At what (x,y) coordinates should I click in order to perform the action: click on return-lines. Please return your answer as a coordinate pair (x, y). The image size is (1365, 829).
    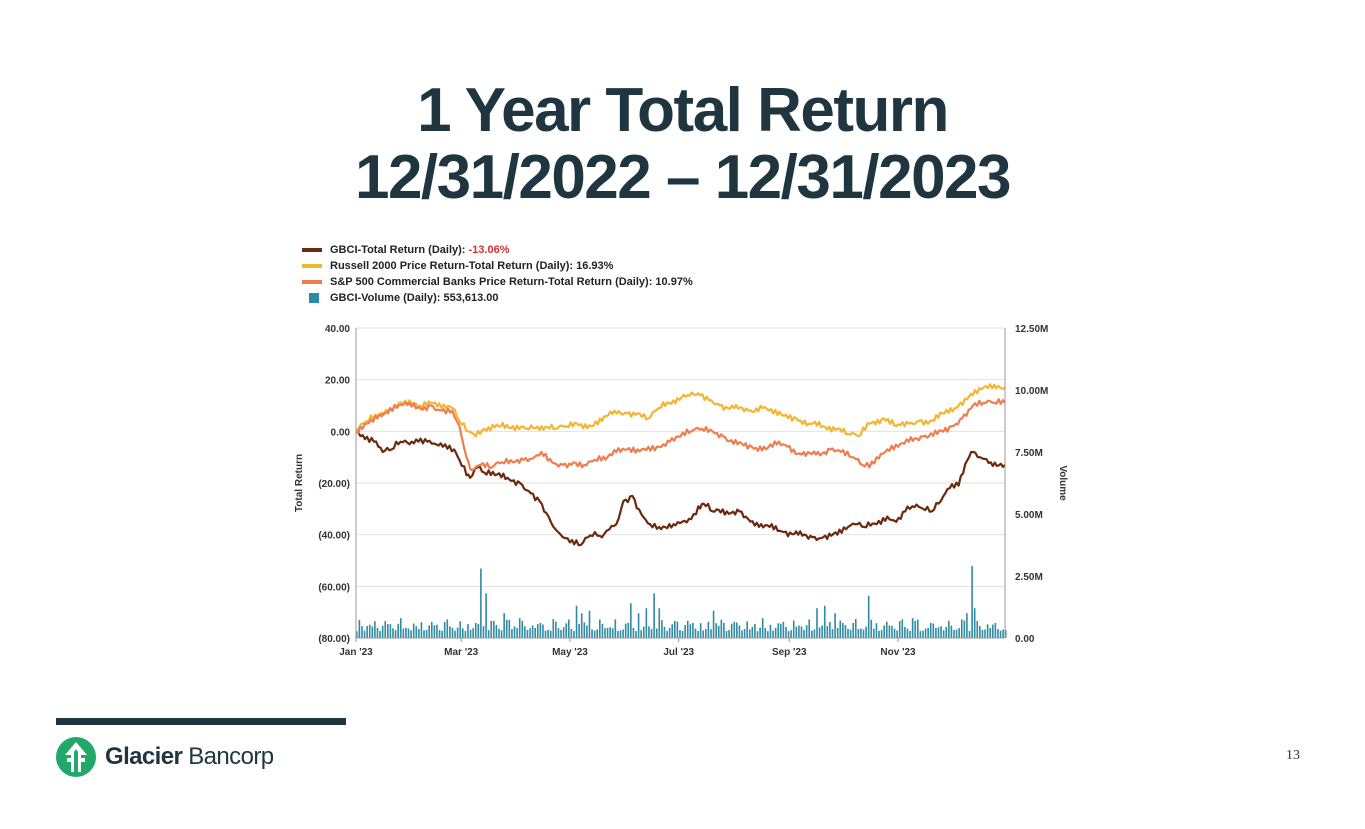
    Looking at the image, I should click on (680, 465).